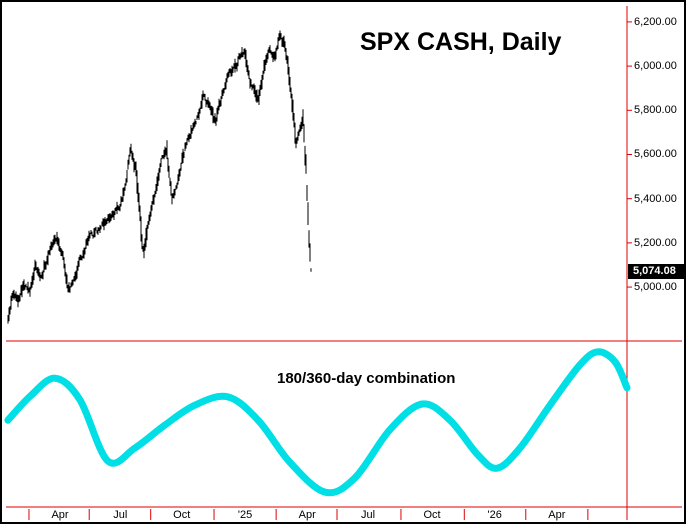 The image size is (686, 524). Describe the element at coordinates (655, 242) in the screenshot. I see `y-axis-label: 5,200.00` at that location.